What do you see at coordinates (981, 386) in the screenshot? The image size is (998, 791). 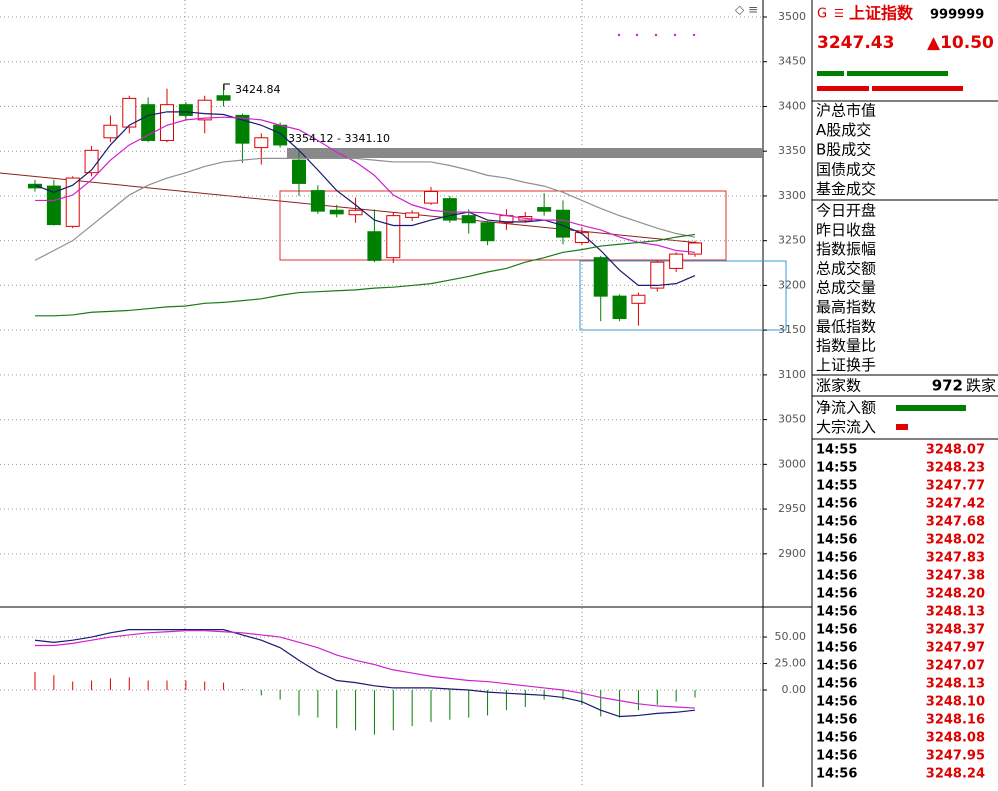 I see `fall-label: 跌家` at bounding box center [981, 386].